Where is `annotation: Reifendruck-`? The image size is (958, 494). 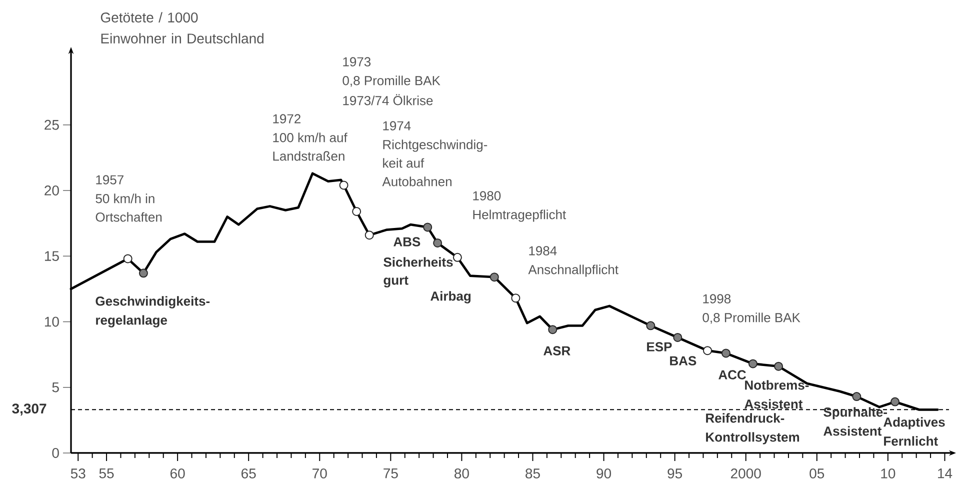 annotation: Reifendruck- is located at coordinates (745, 418).